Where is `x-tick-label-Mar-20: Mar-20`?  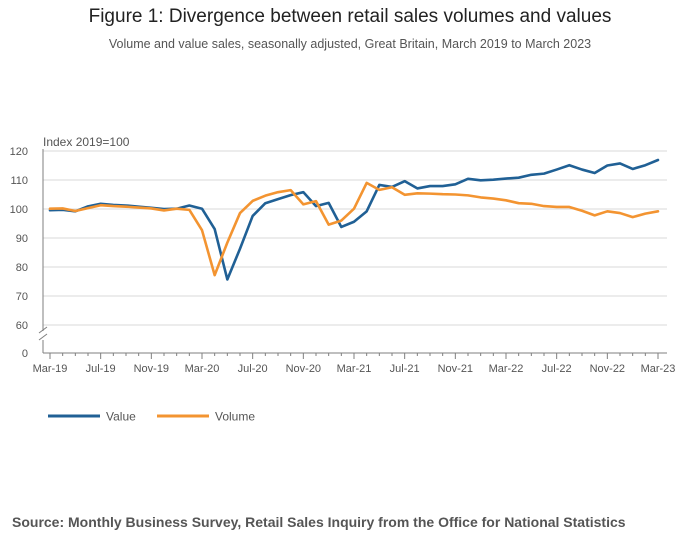 x-tick-label-Mar-20: Mar-20 is located at coordinates (202, 369).